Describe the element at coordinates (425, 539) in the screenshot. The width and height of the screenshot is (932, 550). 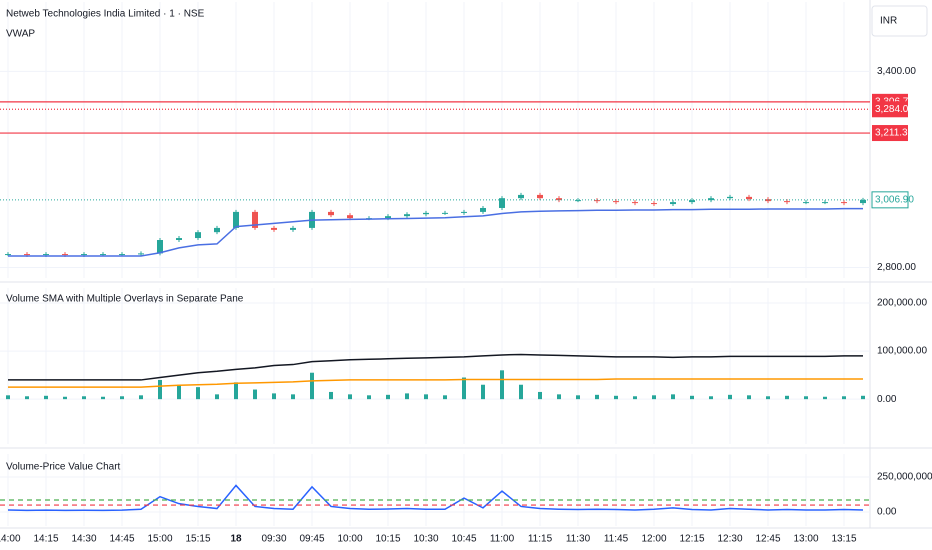
I see `x-tick-label: 10:30` at that location.